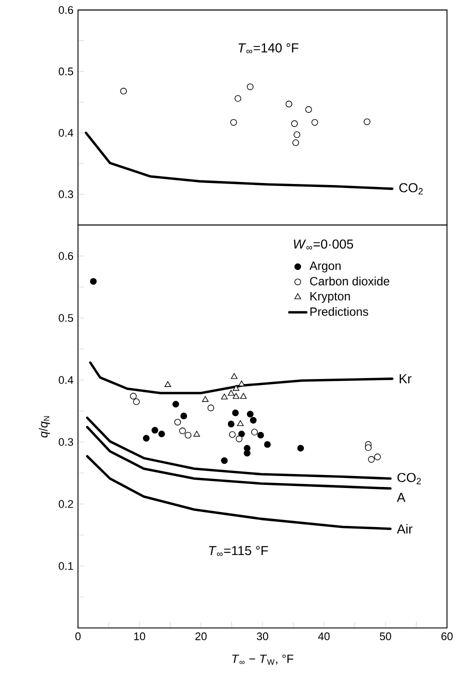 This screenshot has height=691, width=457. Describe the element at coordinates (238, 551) in the screenshot. I see `annotation: T$_{∞}$=115 °F` at that location.